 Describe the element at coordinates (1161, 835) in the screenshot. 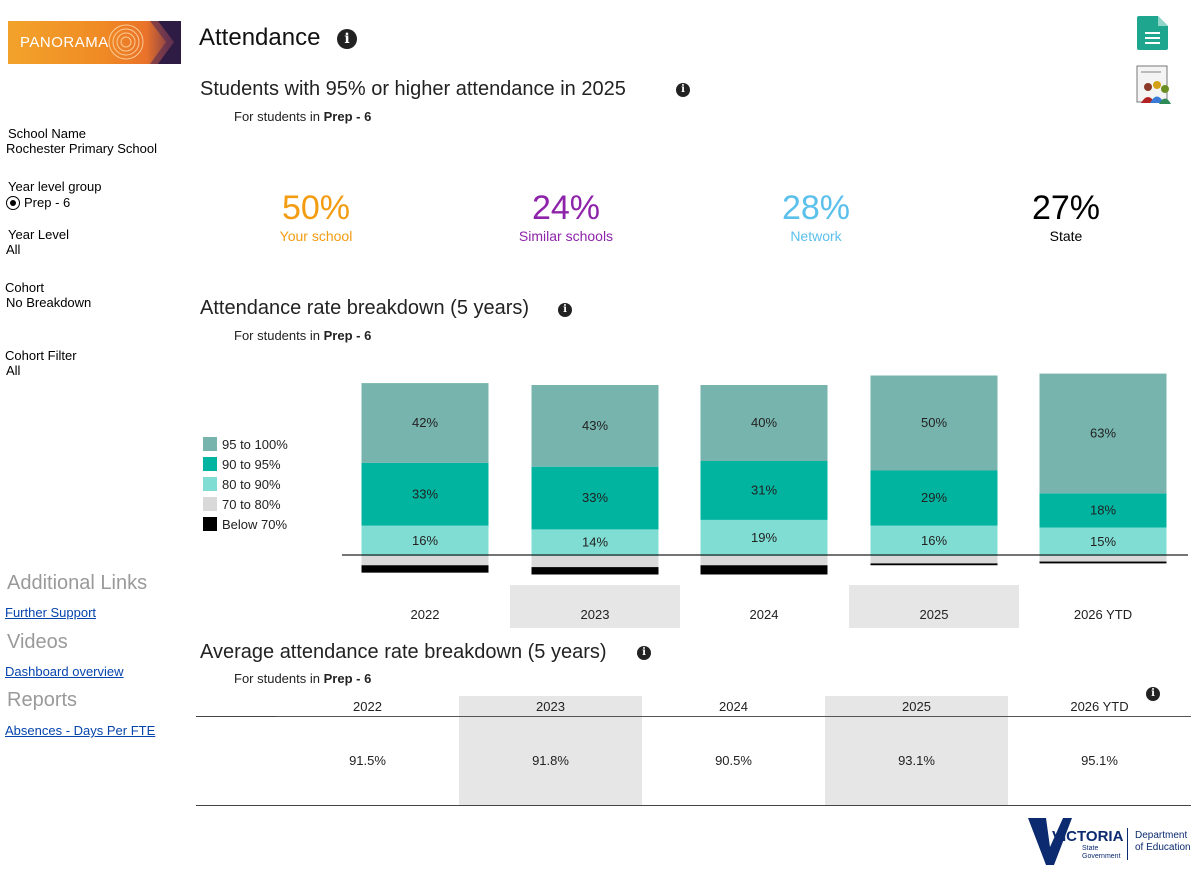

I see `department-text: Department` at that location.